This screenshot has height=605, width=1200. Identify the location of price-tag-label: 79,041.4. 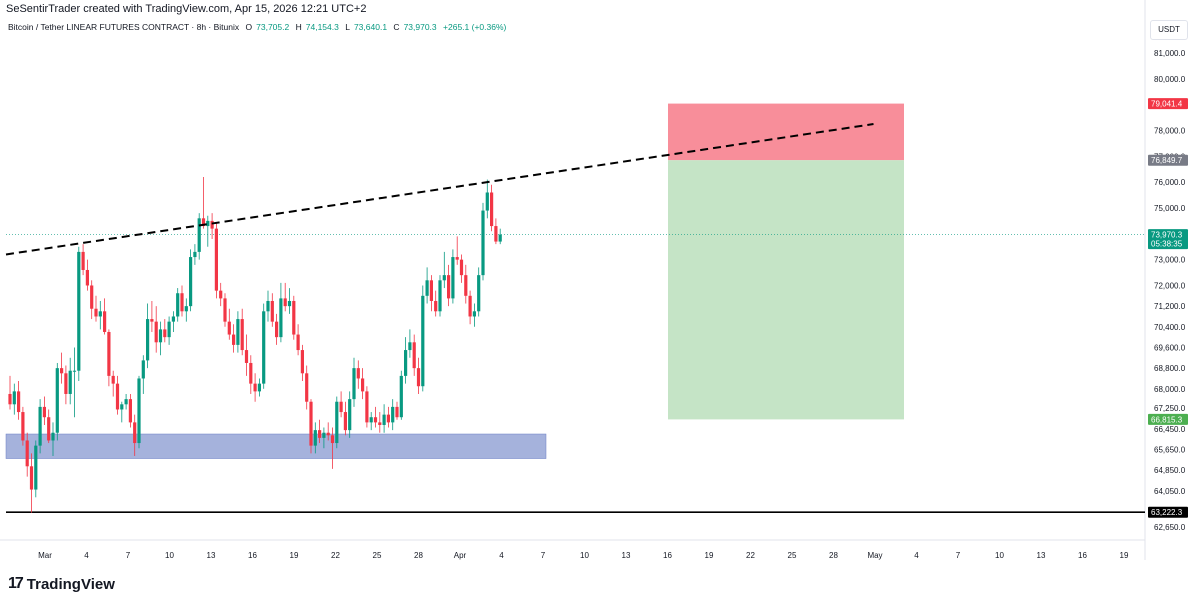
(1167, 104).